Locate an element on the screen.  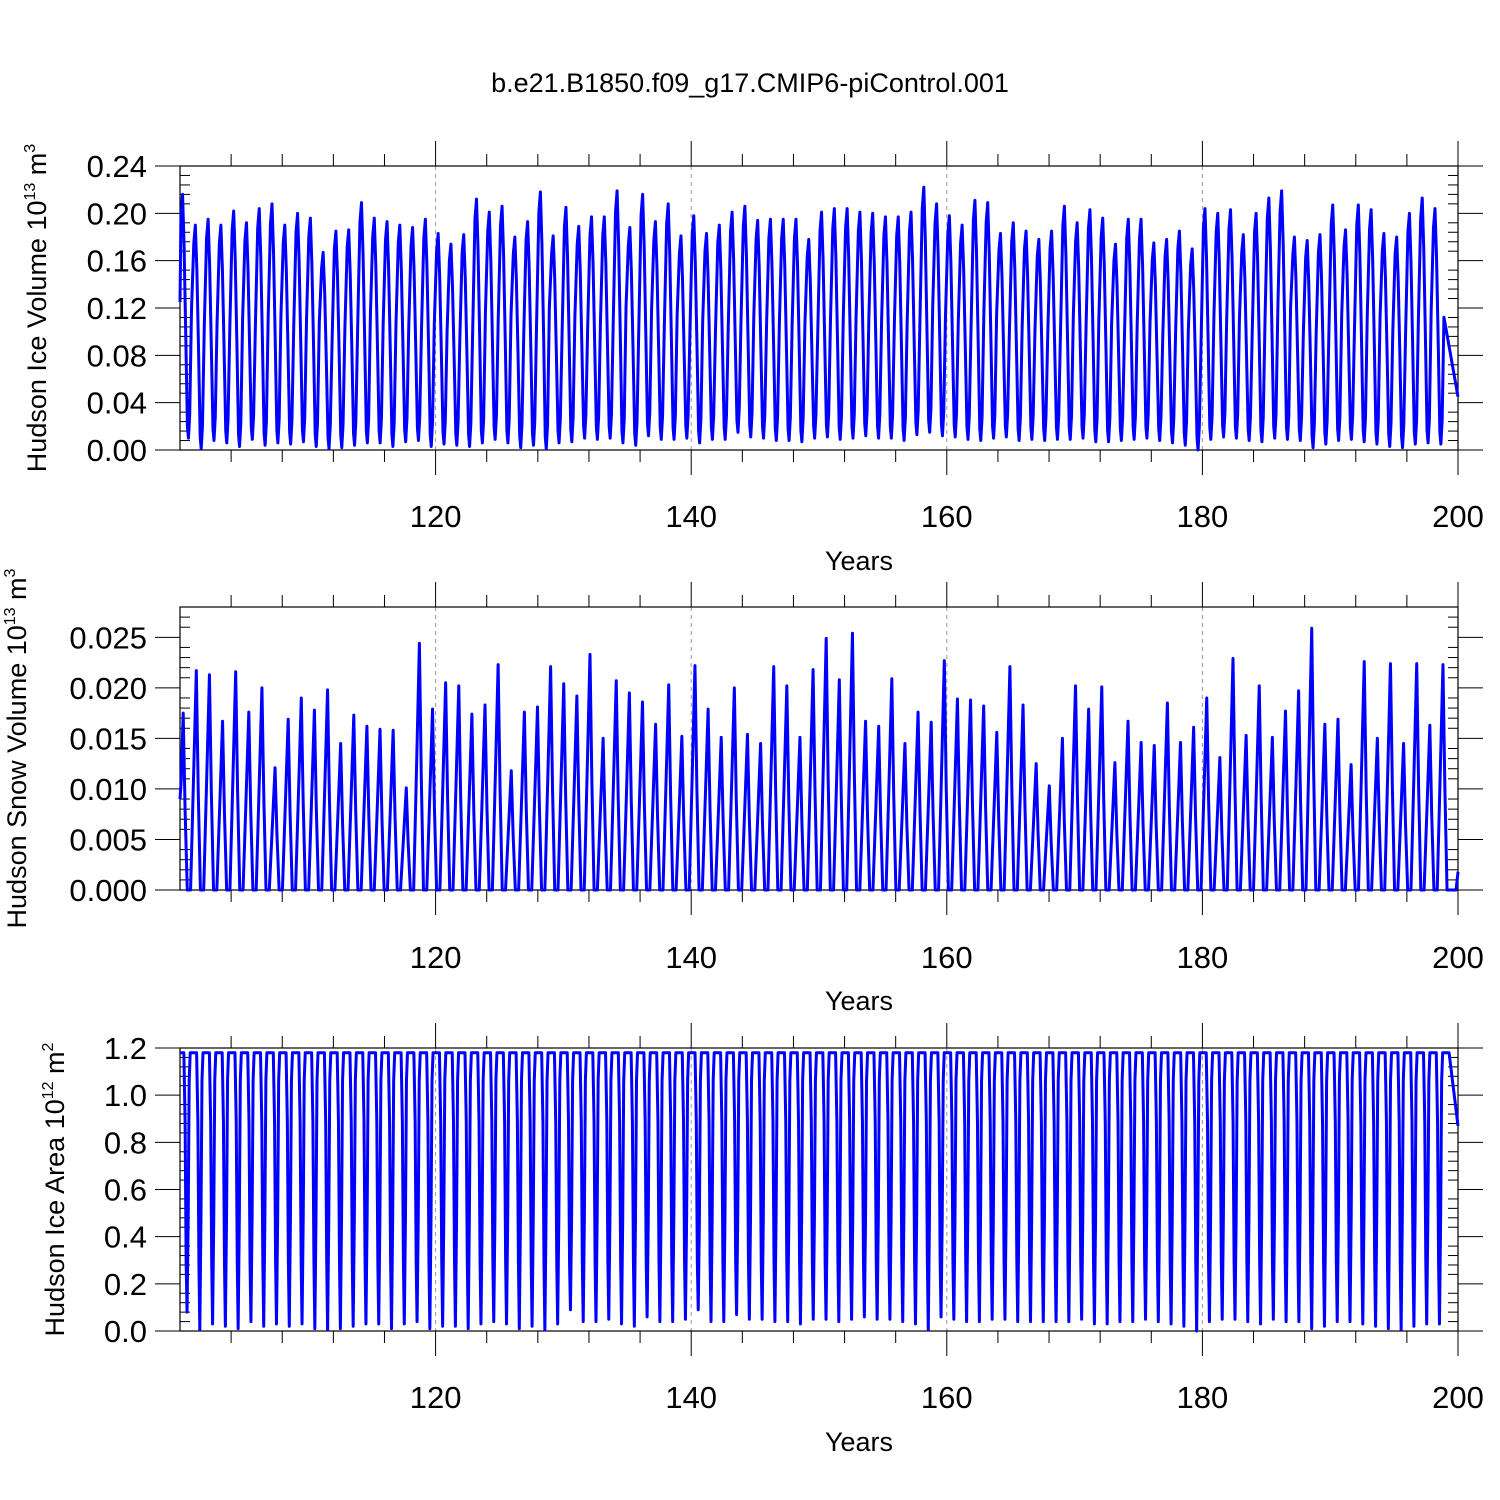
y-tick-label: 0.20 is located at coordinates (117, 213).